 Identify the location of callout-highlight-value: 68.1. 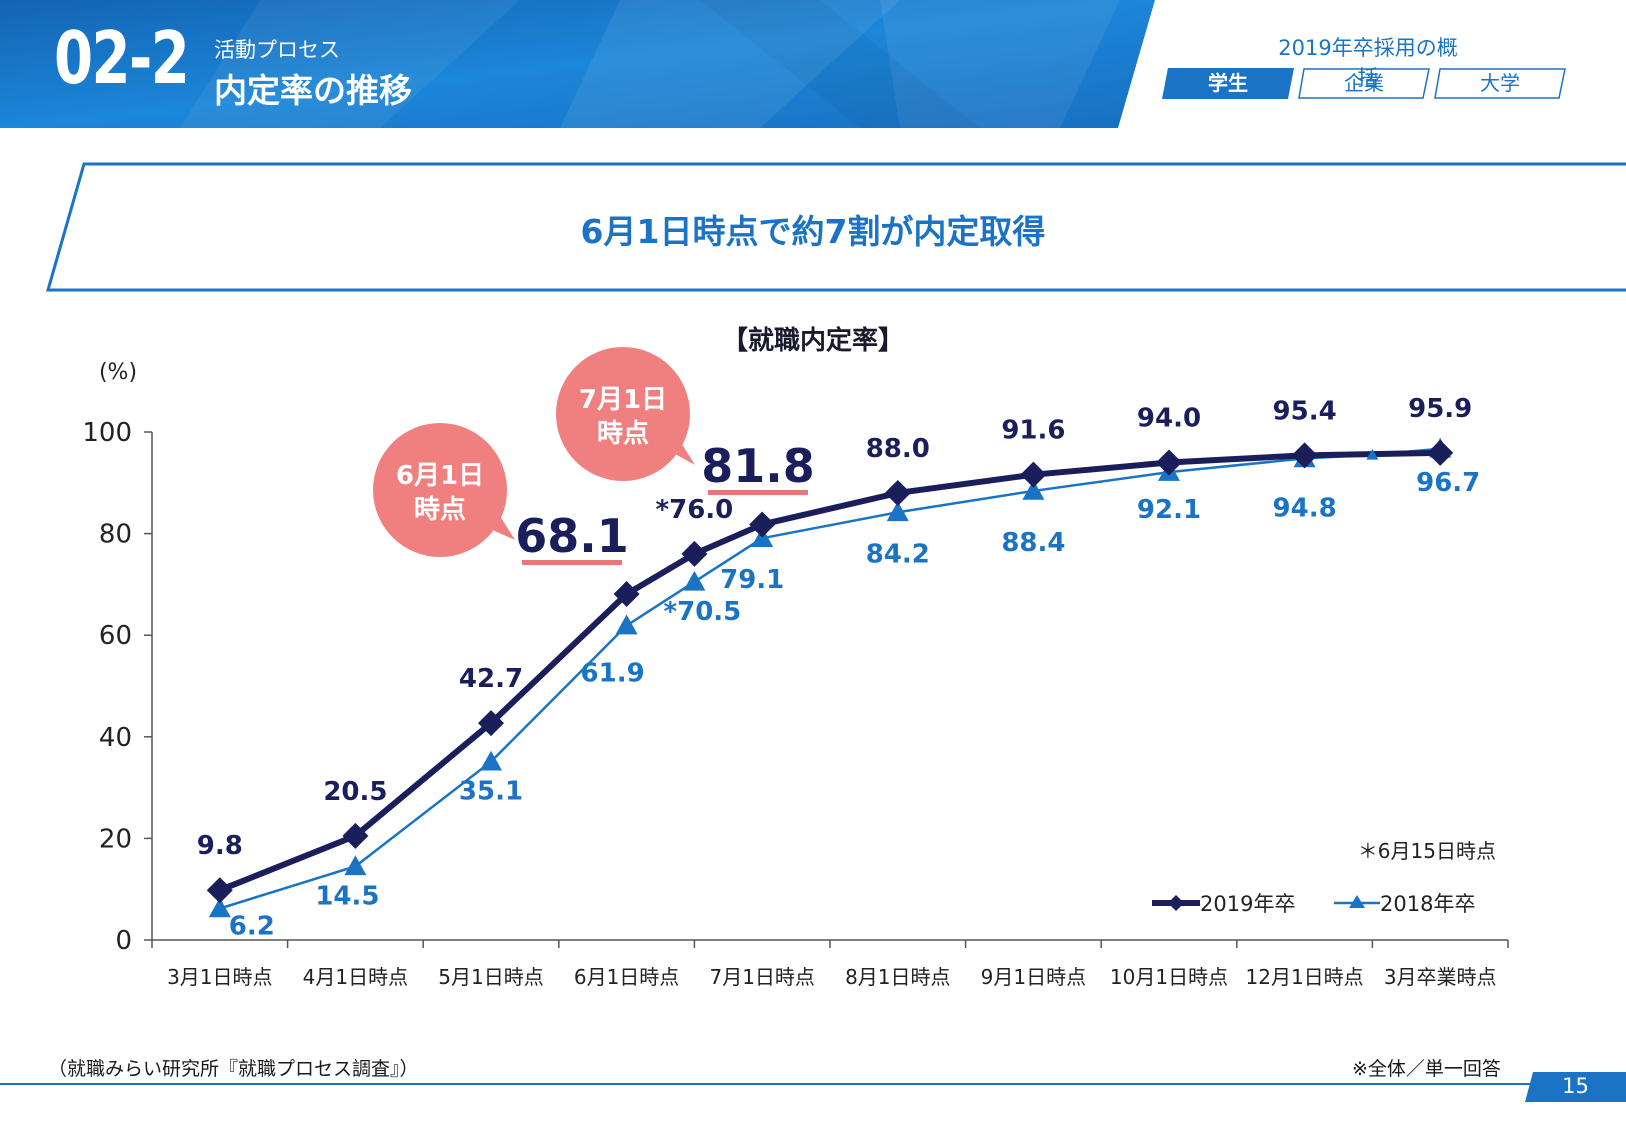
(572, 536).